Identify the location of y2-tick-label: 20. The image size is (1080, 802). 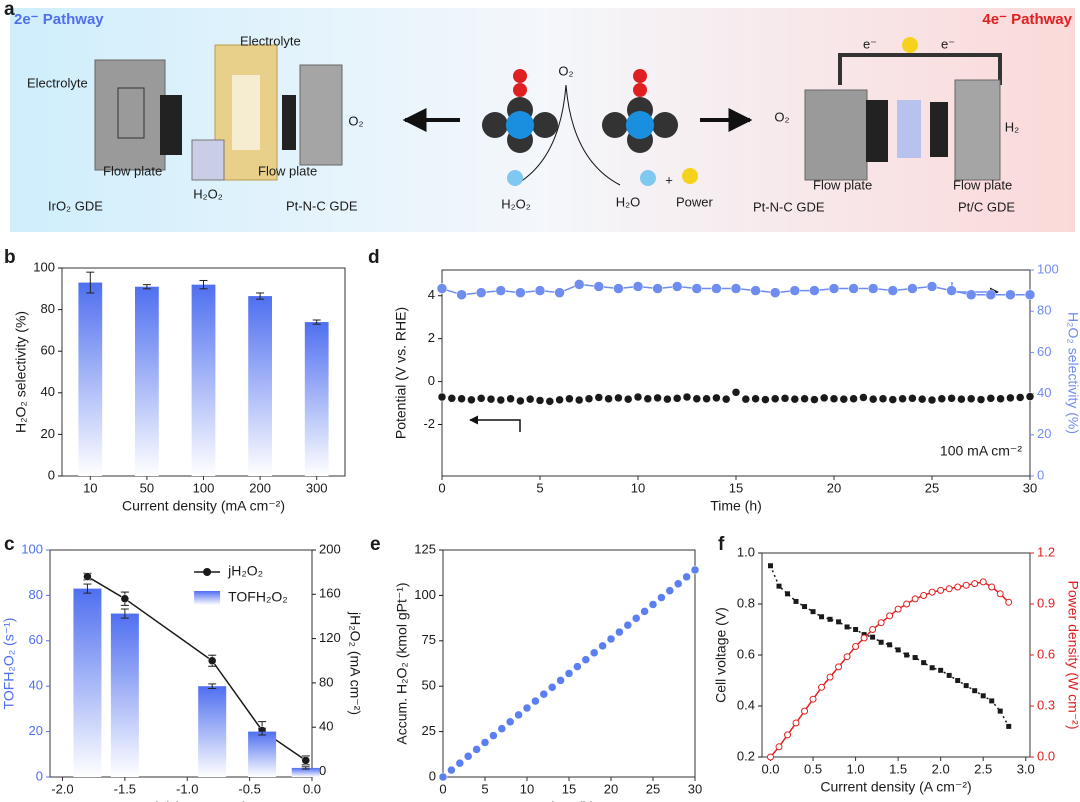
(1044, 433).